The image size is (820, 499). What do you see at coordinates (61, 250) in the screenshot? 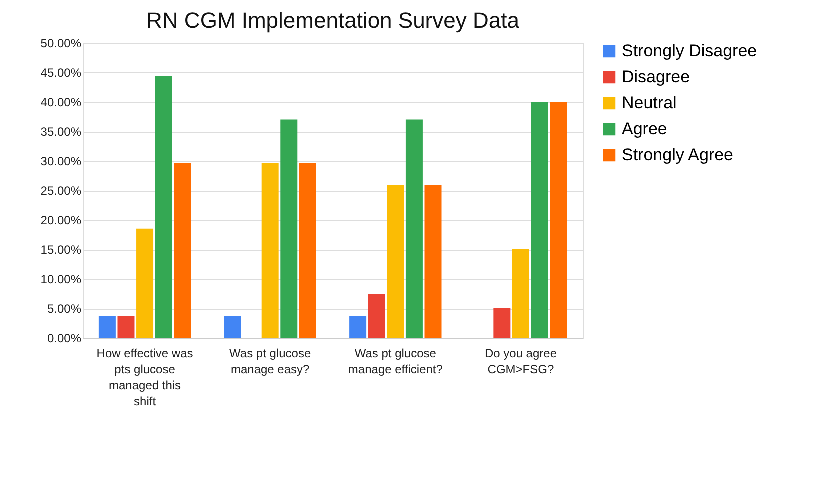
I see `y-tick-label: 15.00%` at bounding box center [61, 250].